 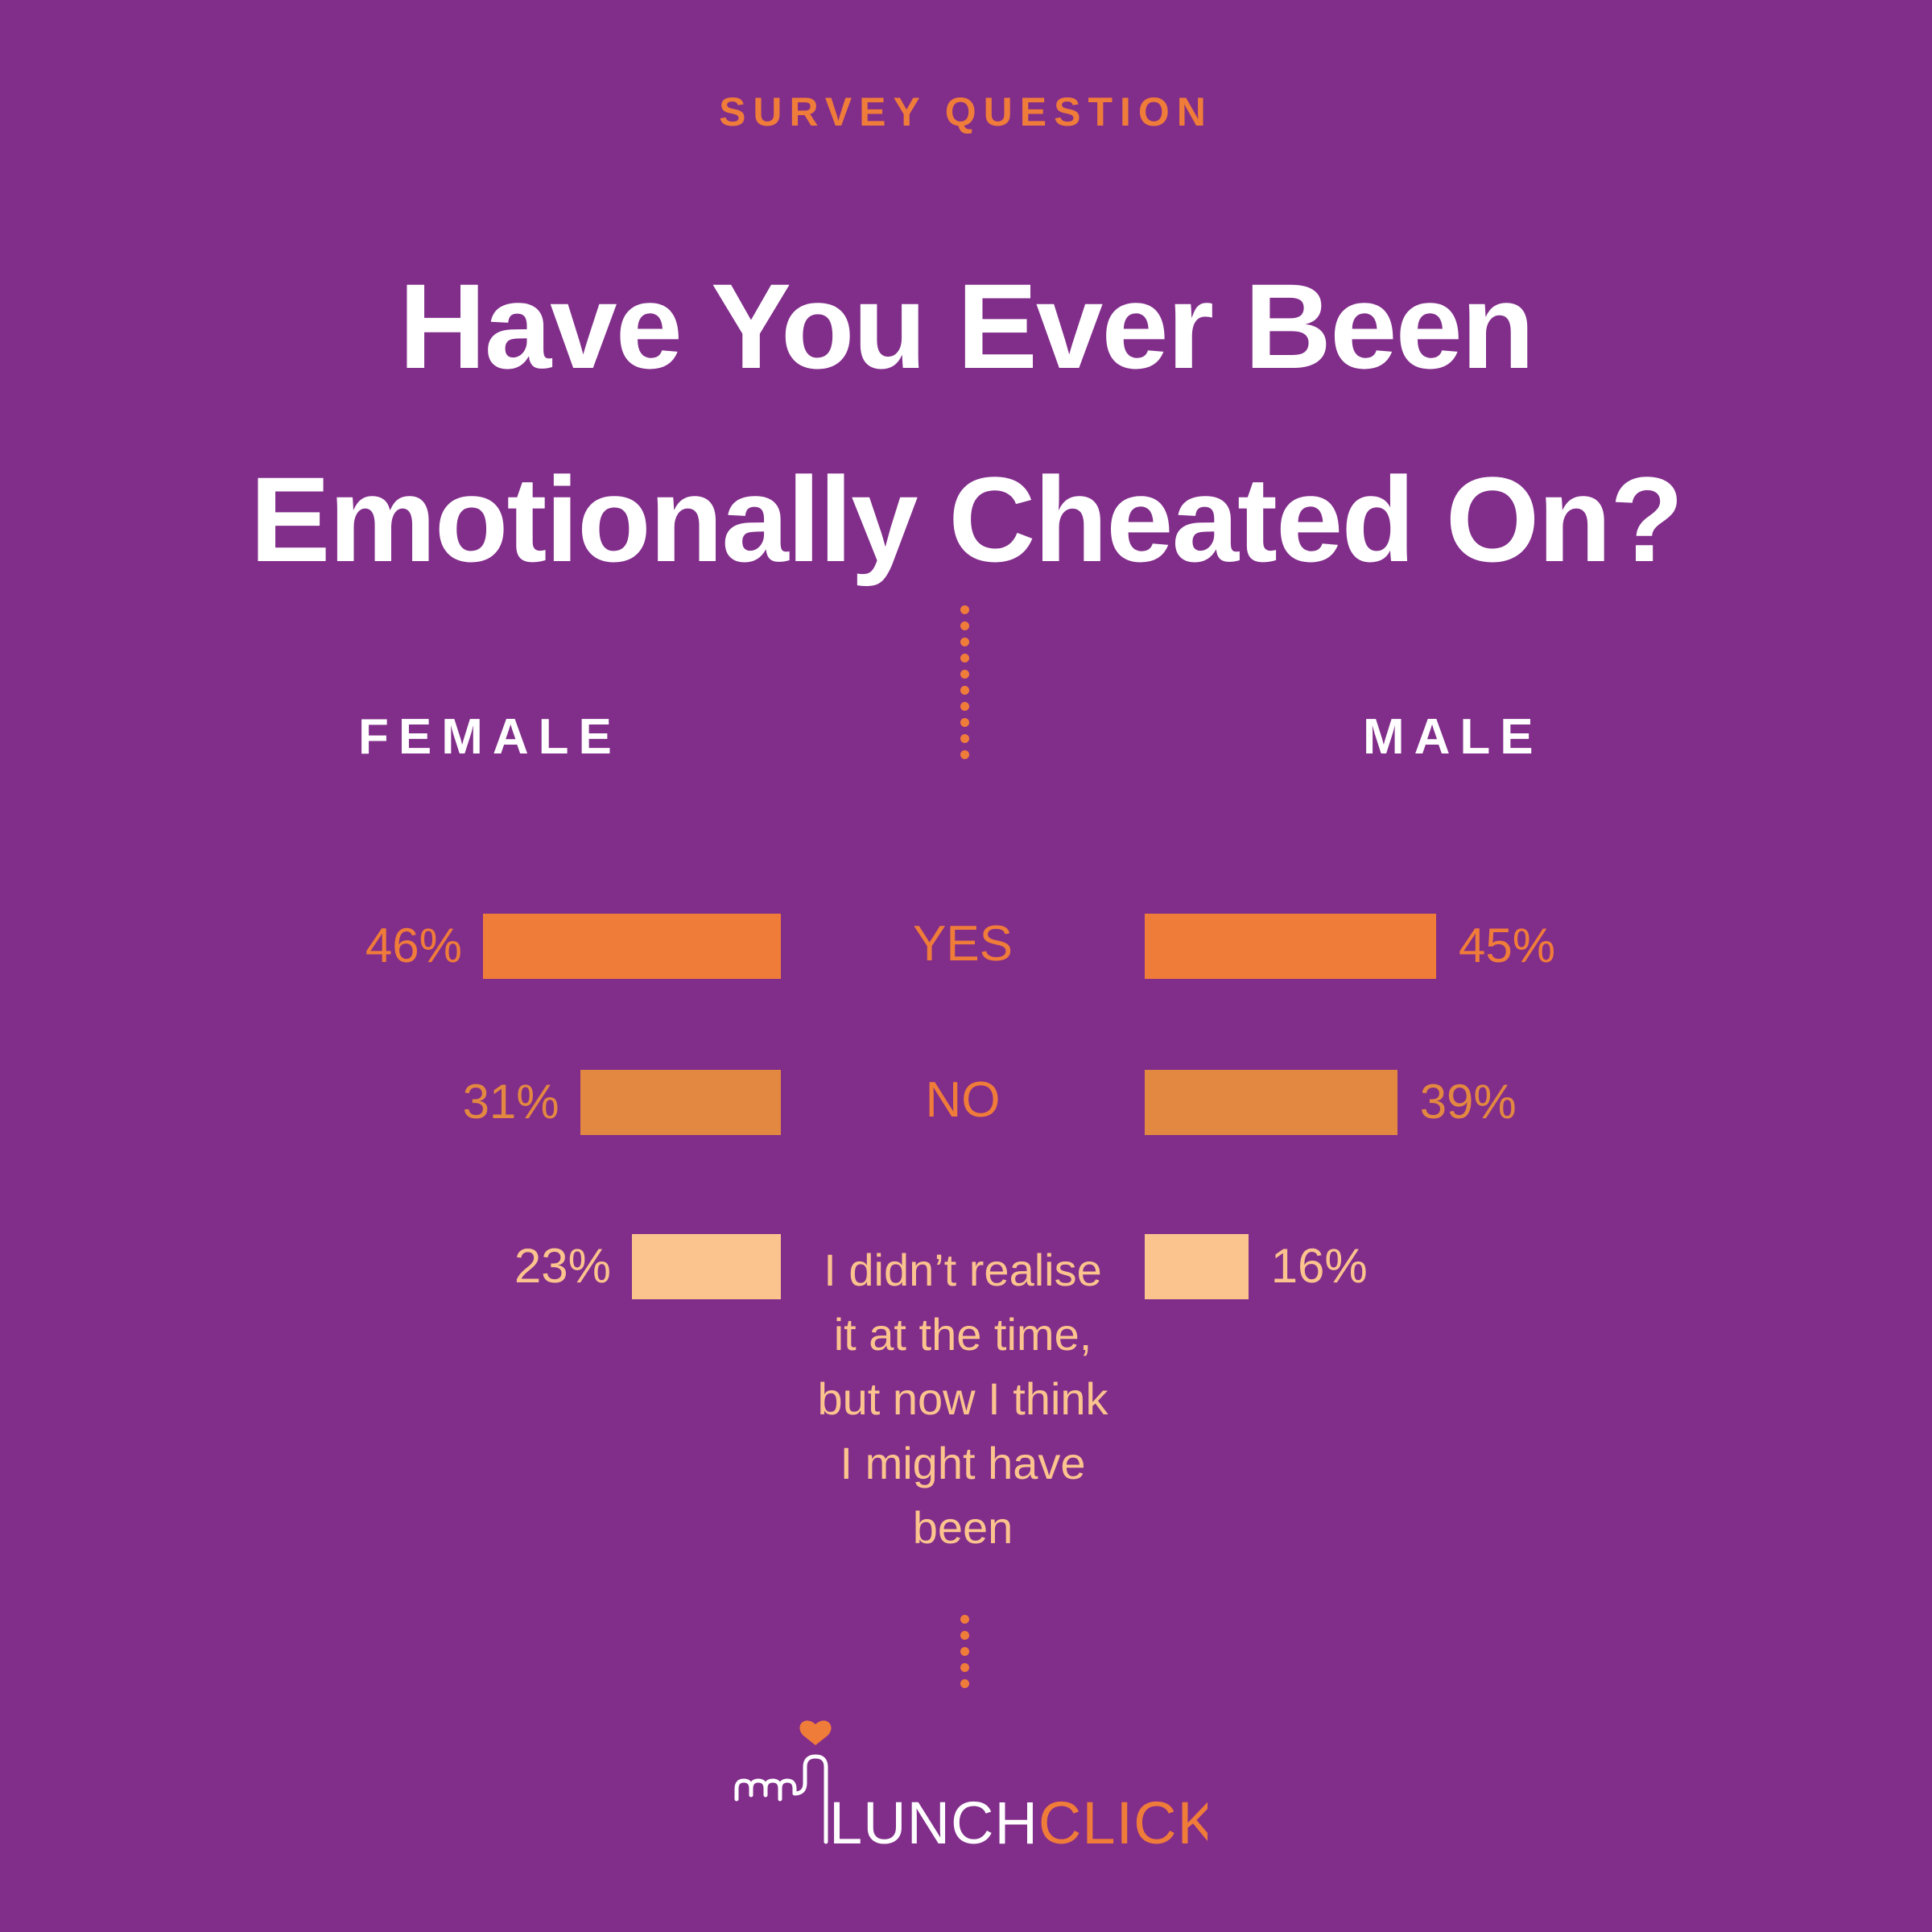 I want to click on title-line-2: Emotionally Cheated On?, so click(x=966, y=519).